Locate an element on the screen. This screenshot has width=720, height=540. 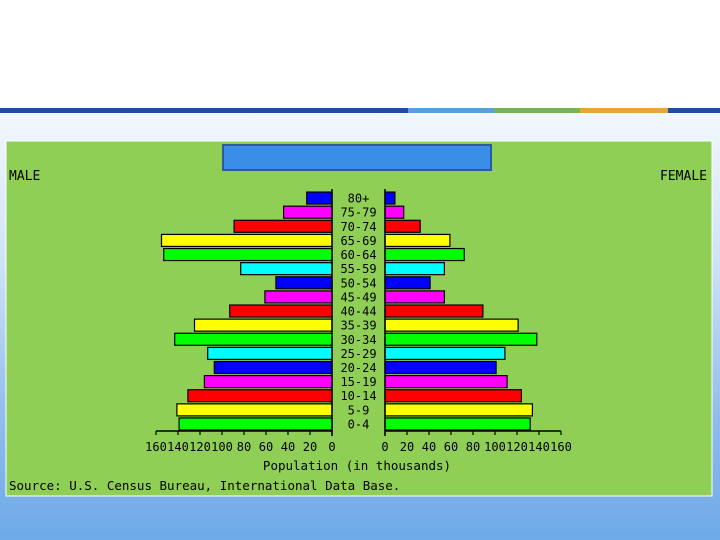
male-label: MALE is located at coordinates (24, 176).